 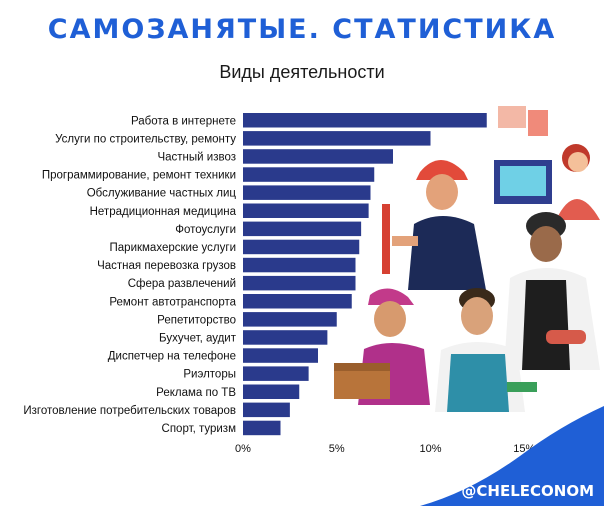 What do you see at coordinates (302, 29) in the screenshot?
I see `page-title: САМОЗАНЯТЫЕ. СТАТИСТИКА` at bounding box center [302, 29].